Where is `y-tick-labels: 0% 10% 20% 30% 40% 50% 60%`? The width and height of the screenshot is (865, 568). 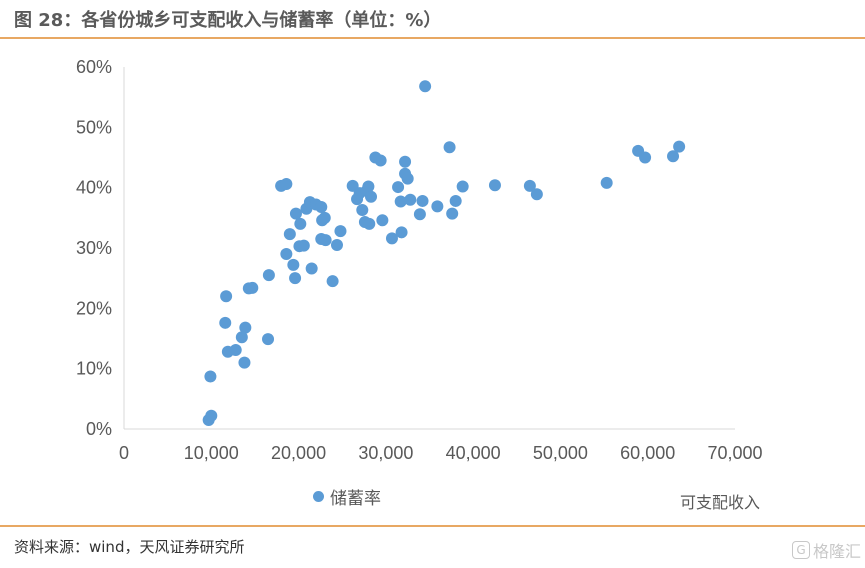
y-tick-labels: 0% 10% 20% 30% 40% 50% 60% is located at coordinates (94, 248).